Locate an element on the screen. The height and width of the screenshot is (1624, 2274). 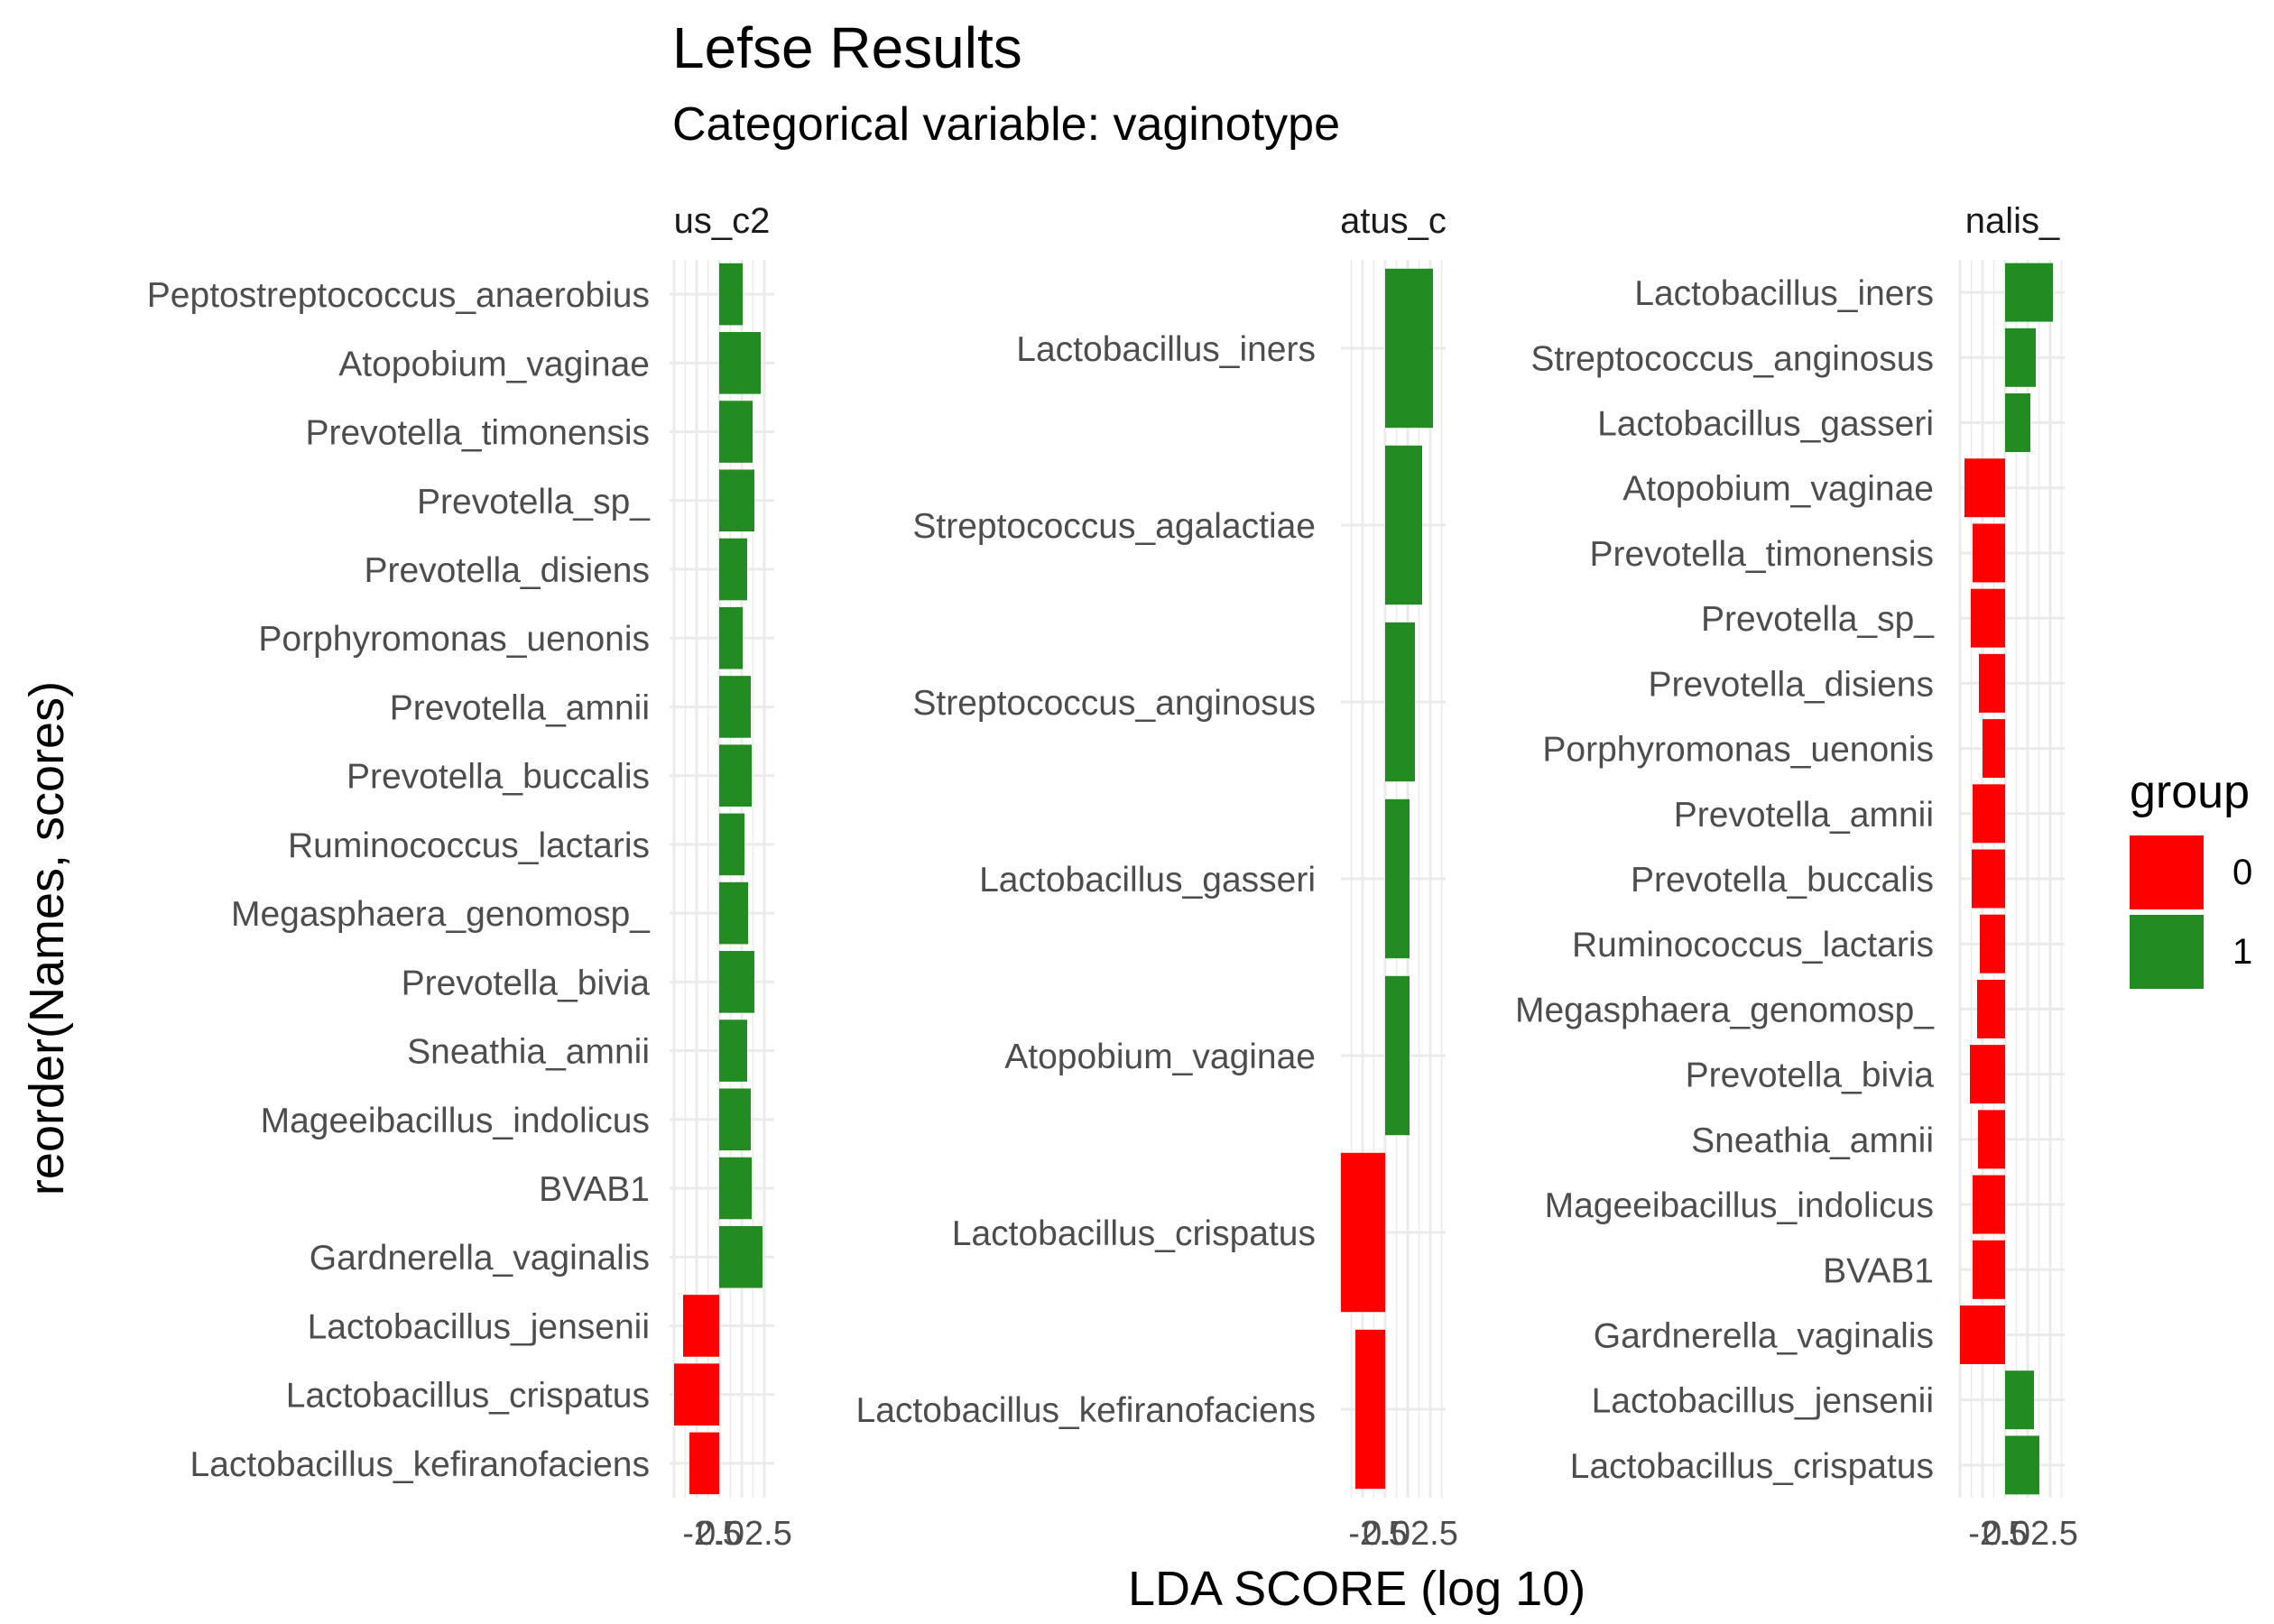
category-label: Peptostreptococcus_anaerobius is located at coordinates (398, 296).